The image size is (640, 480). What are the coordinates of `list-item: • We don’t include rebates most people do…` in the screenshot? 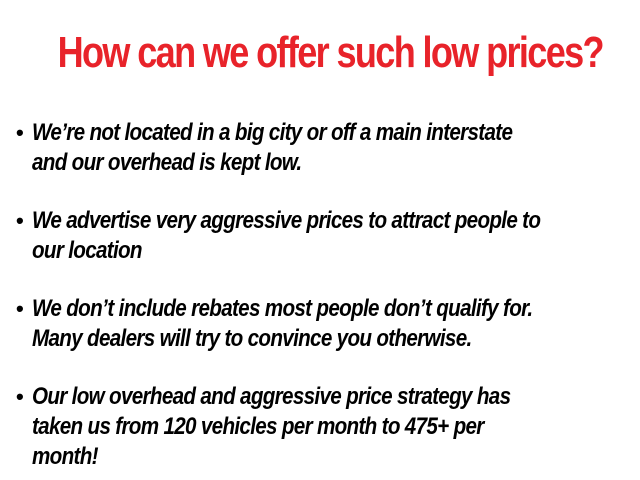 It's located at (274, 323).